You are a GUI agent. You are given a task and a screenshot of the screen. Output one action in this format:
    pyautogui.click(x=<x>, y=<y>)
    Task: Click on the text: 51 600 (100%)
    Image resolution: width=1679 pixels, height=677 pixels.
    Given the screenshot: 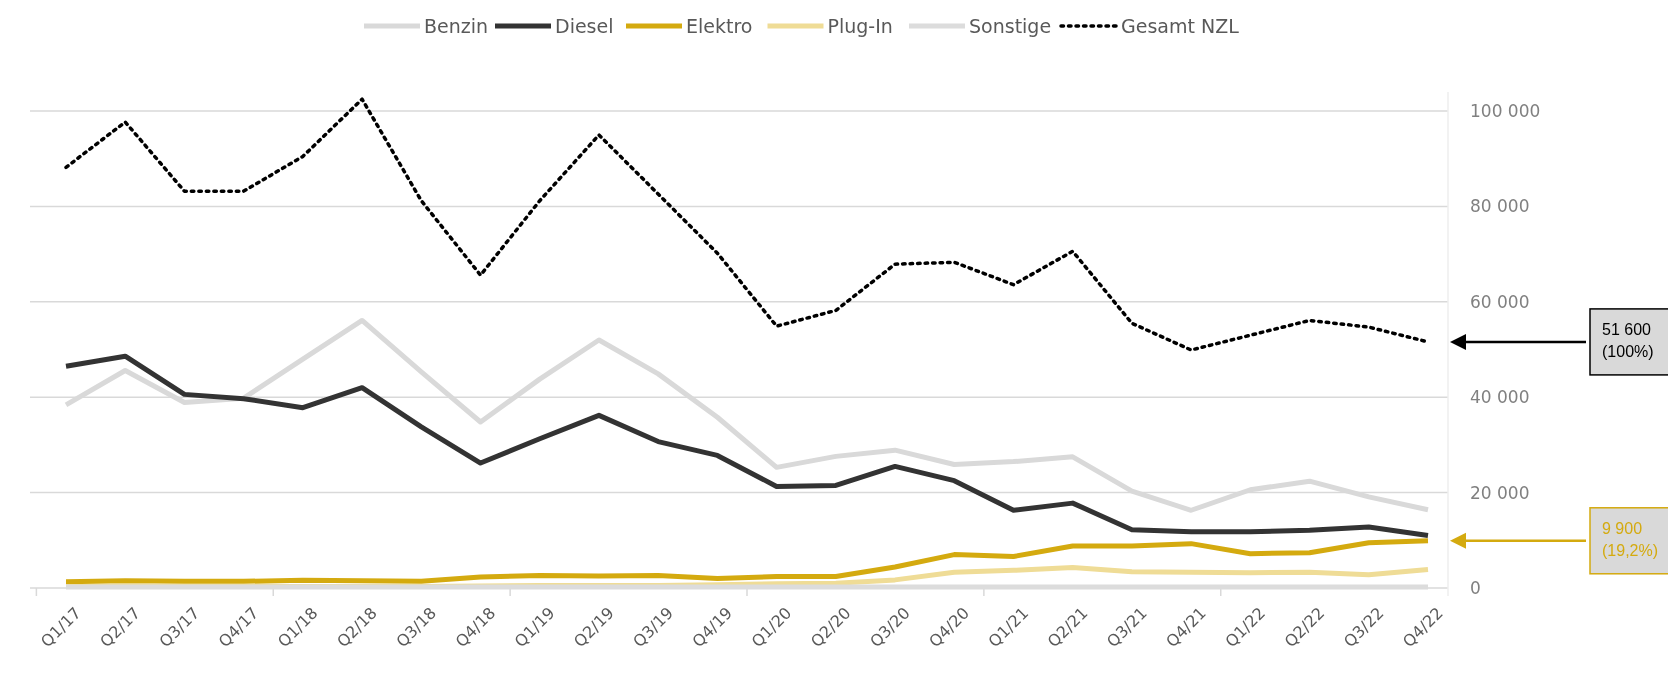 What is the action you would take?
    pyautogui.click(x=1628, y=340)
    